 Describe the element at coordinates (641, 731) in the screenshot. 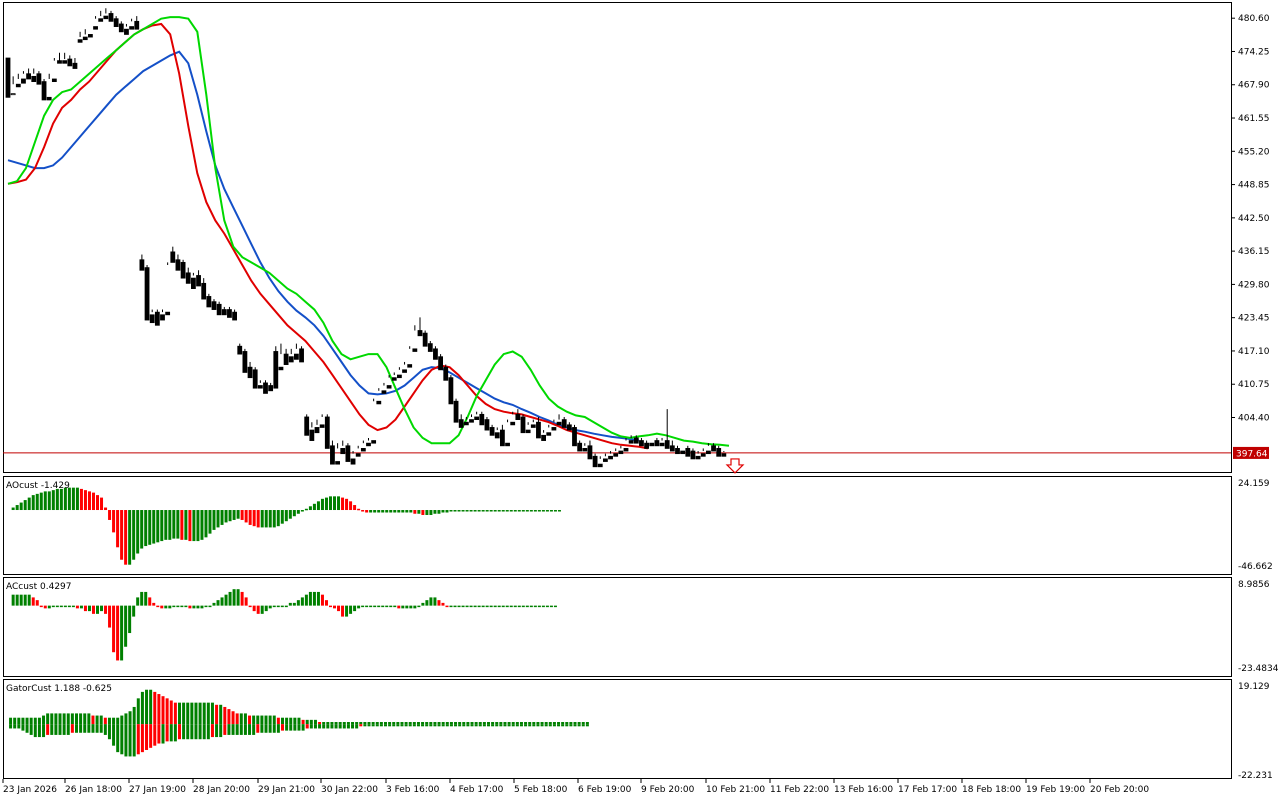

I see `gator-pane: 19.129 -22.231` at that location.